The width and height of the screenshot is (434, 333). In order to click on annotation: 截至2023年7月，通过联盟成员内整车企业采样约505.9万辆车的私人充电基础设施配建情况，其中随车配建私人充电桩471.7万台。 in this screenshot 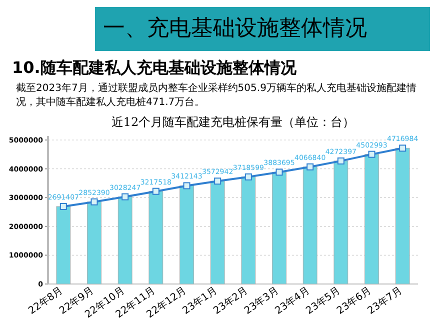, I will do `click(217, 96)`.